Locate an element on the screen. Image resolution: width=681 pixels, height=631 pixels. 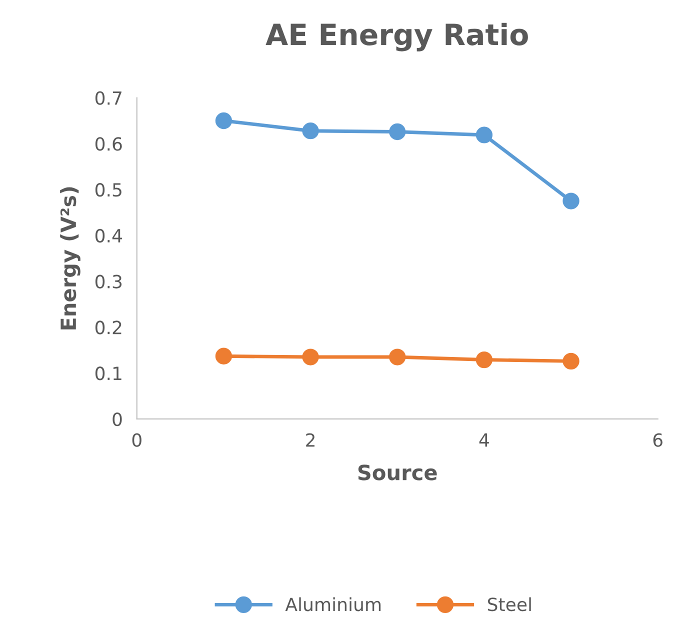
y-tick-label: 0 is located at coordinates (117, 419).